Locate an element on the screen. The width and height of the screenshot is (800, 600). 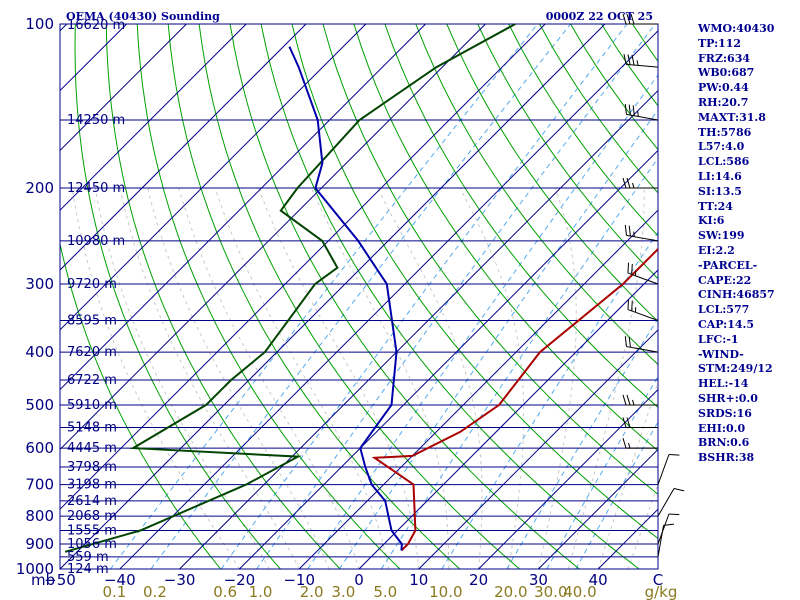
stat-item: SHR+:0.0 is located at coordinates (728, 398).